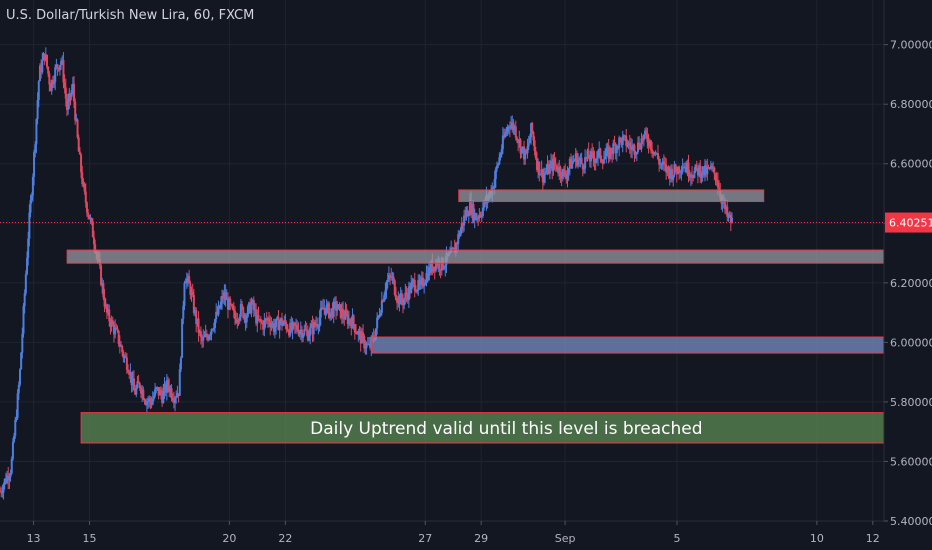  I want to click on y-tick-label: 5.60000, so click(911, 461).